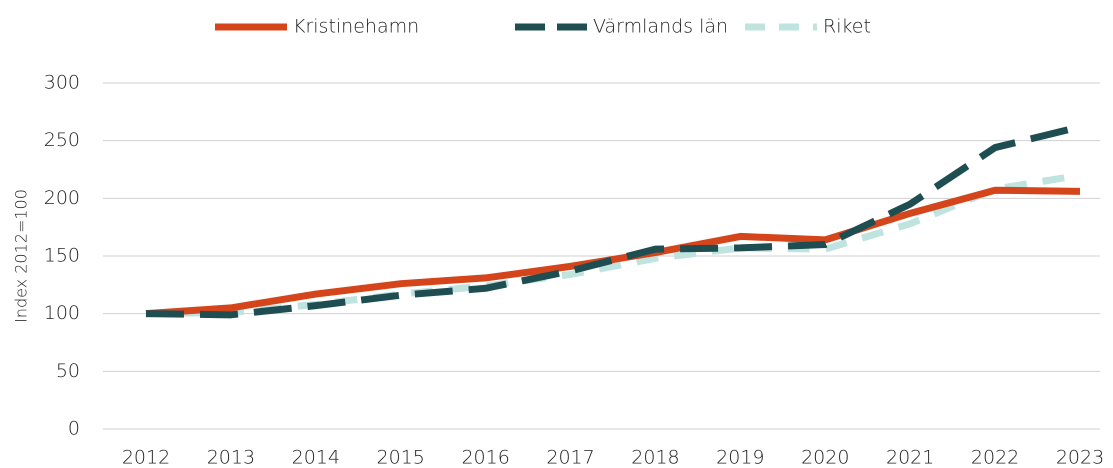 This screenshot has width=1113, height=468. I want to click on x-tick-label: 2022, so click(995, 457).